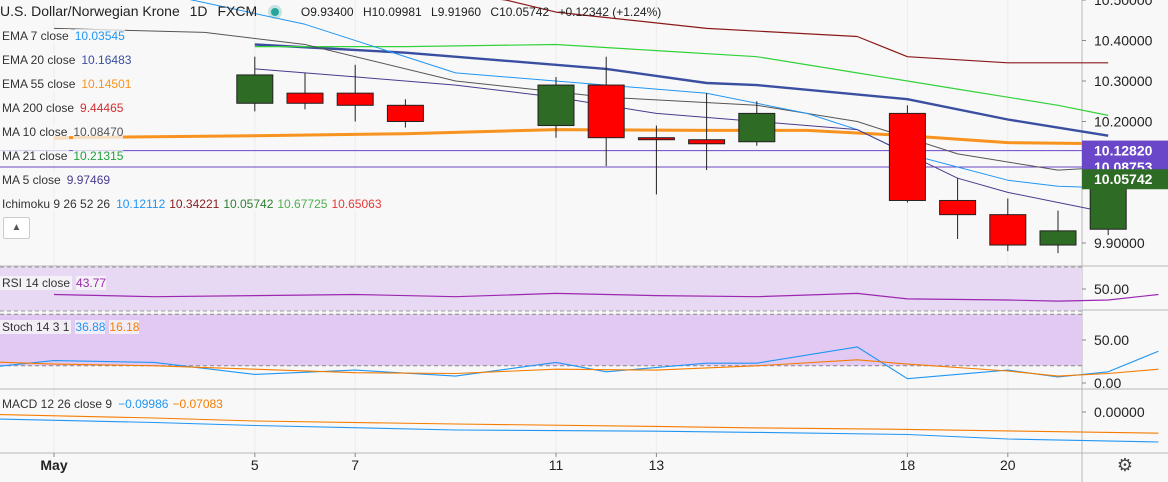 The image size is (1168, 482). What do you see at coordinates (908, 465) in the screenshot?
I see `time-tick-label: 18` at bounding box center [908, 465].